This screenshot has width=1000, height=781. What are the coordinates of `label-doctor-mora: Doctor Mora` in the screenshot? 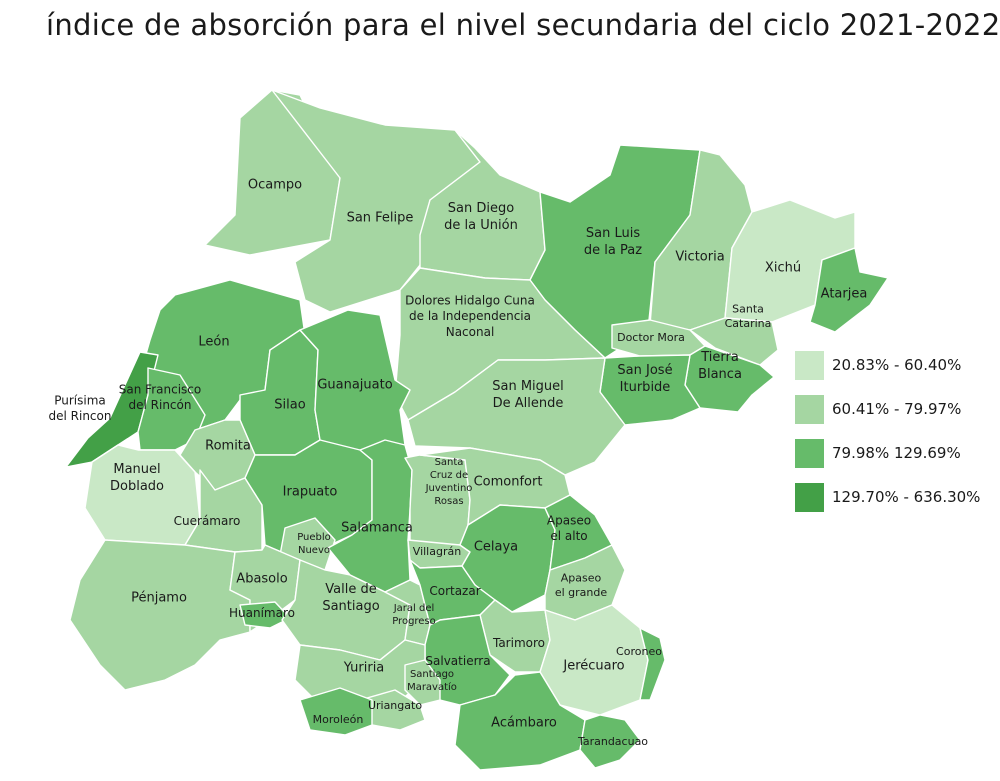 It's located at (651, 337).